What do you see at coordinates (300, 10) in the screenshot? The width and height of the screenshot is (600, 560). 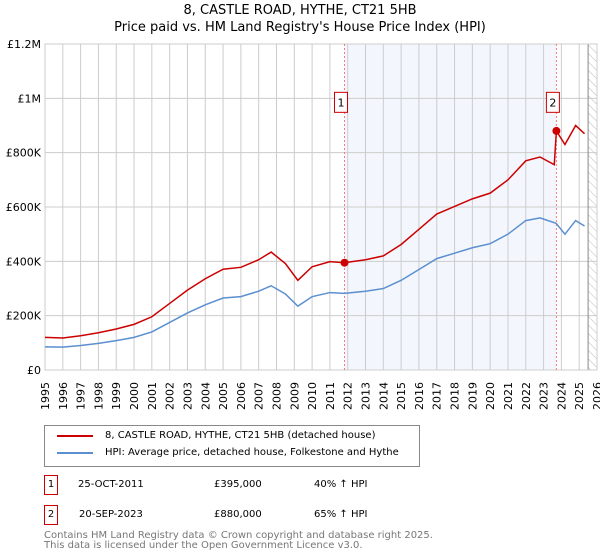 I see `chart-title: 8, CASTLE ROAD, HYTHE, CT21 5HB` at bounding box center [300, 10].